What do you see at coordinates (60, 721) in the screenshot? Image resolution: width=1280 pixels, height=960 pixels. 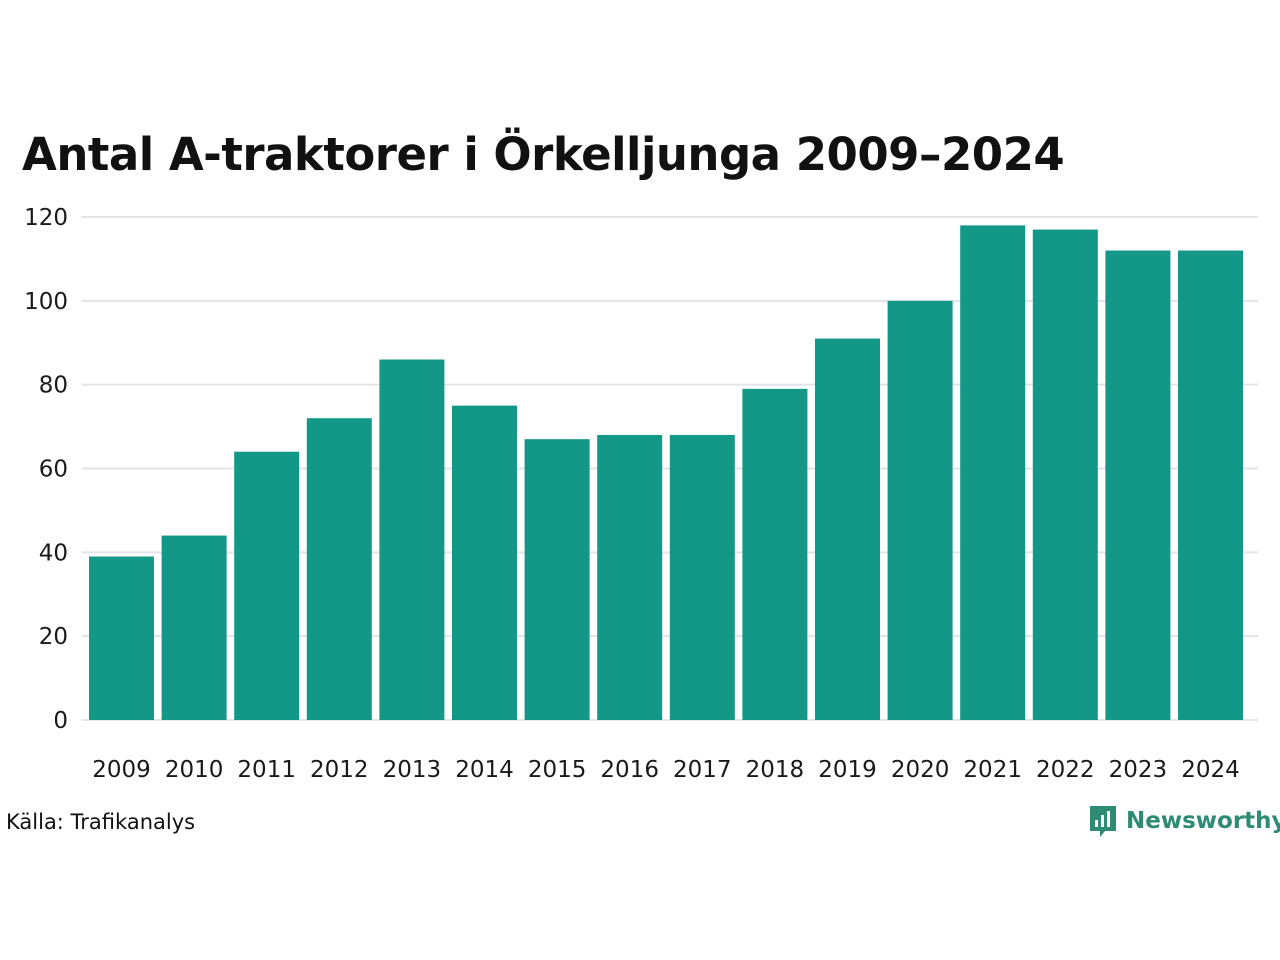 I see `y-tick-label: 0` at bounding box center [60, 721].